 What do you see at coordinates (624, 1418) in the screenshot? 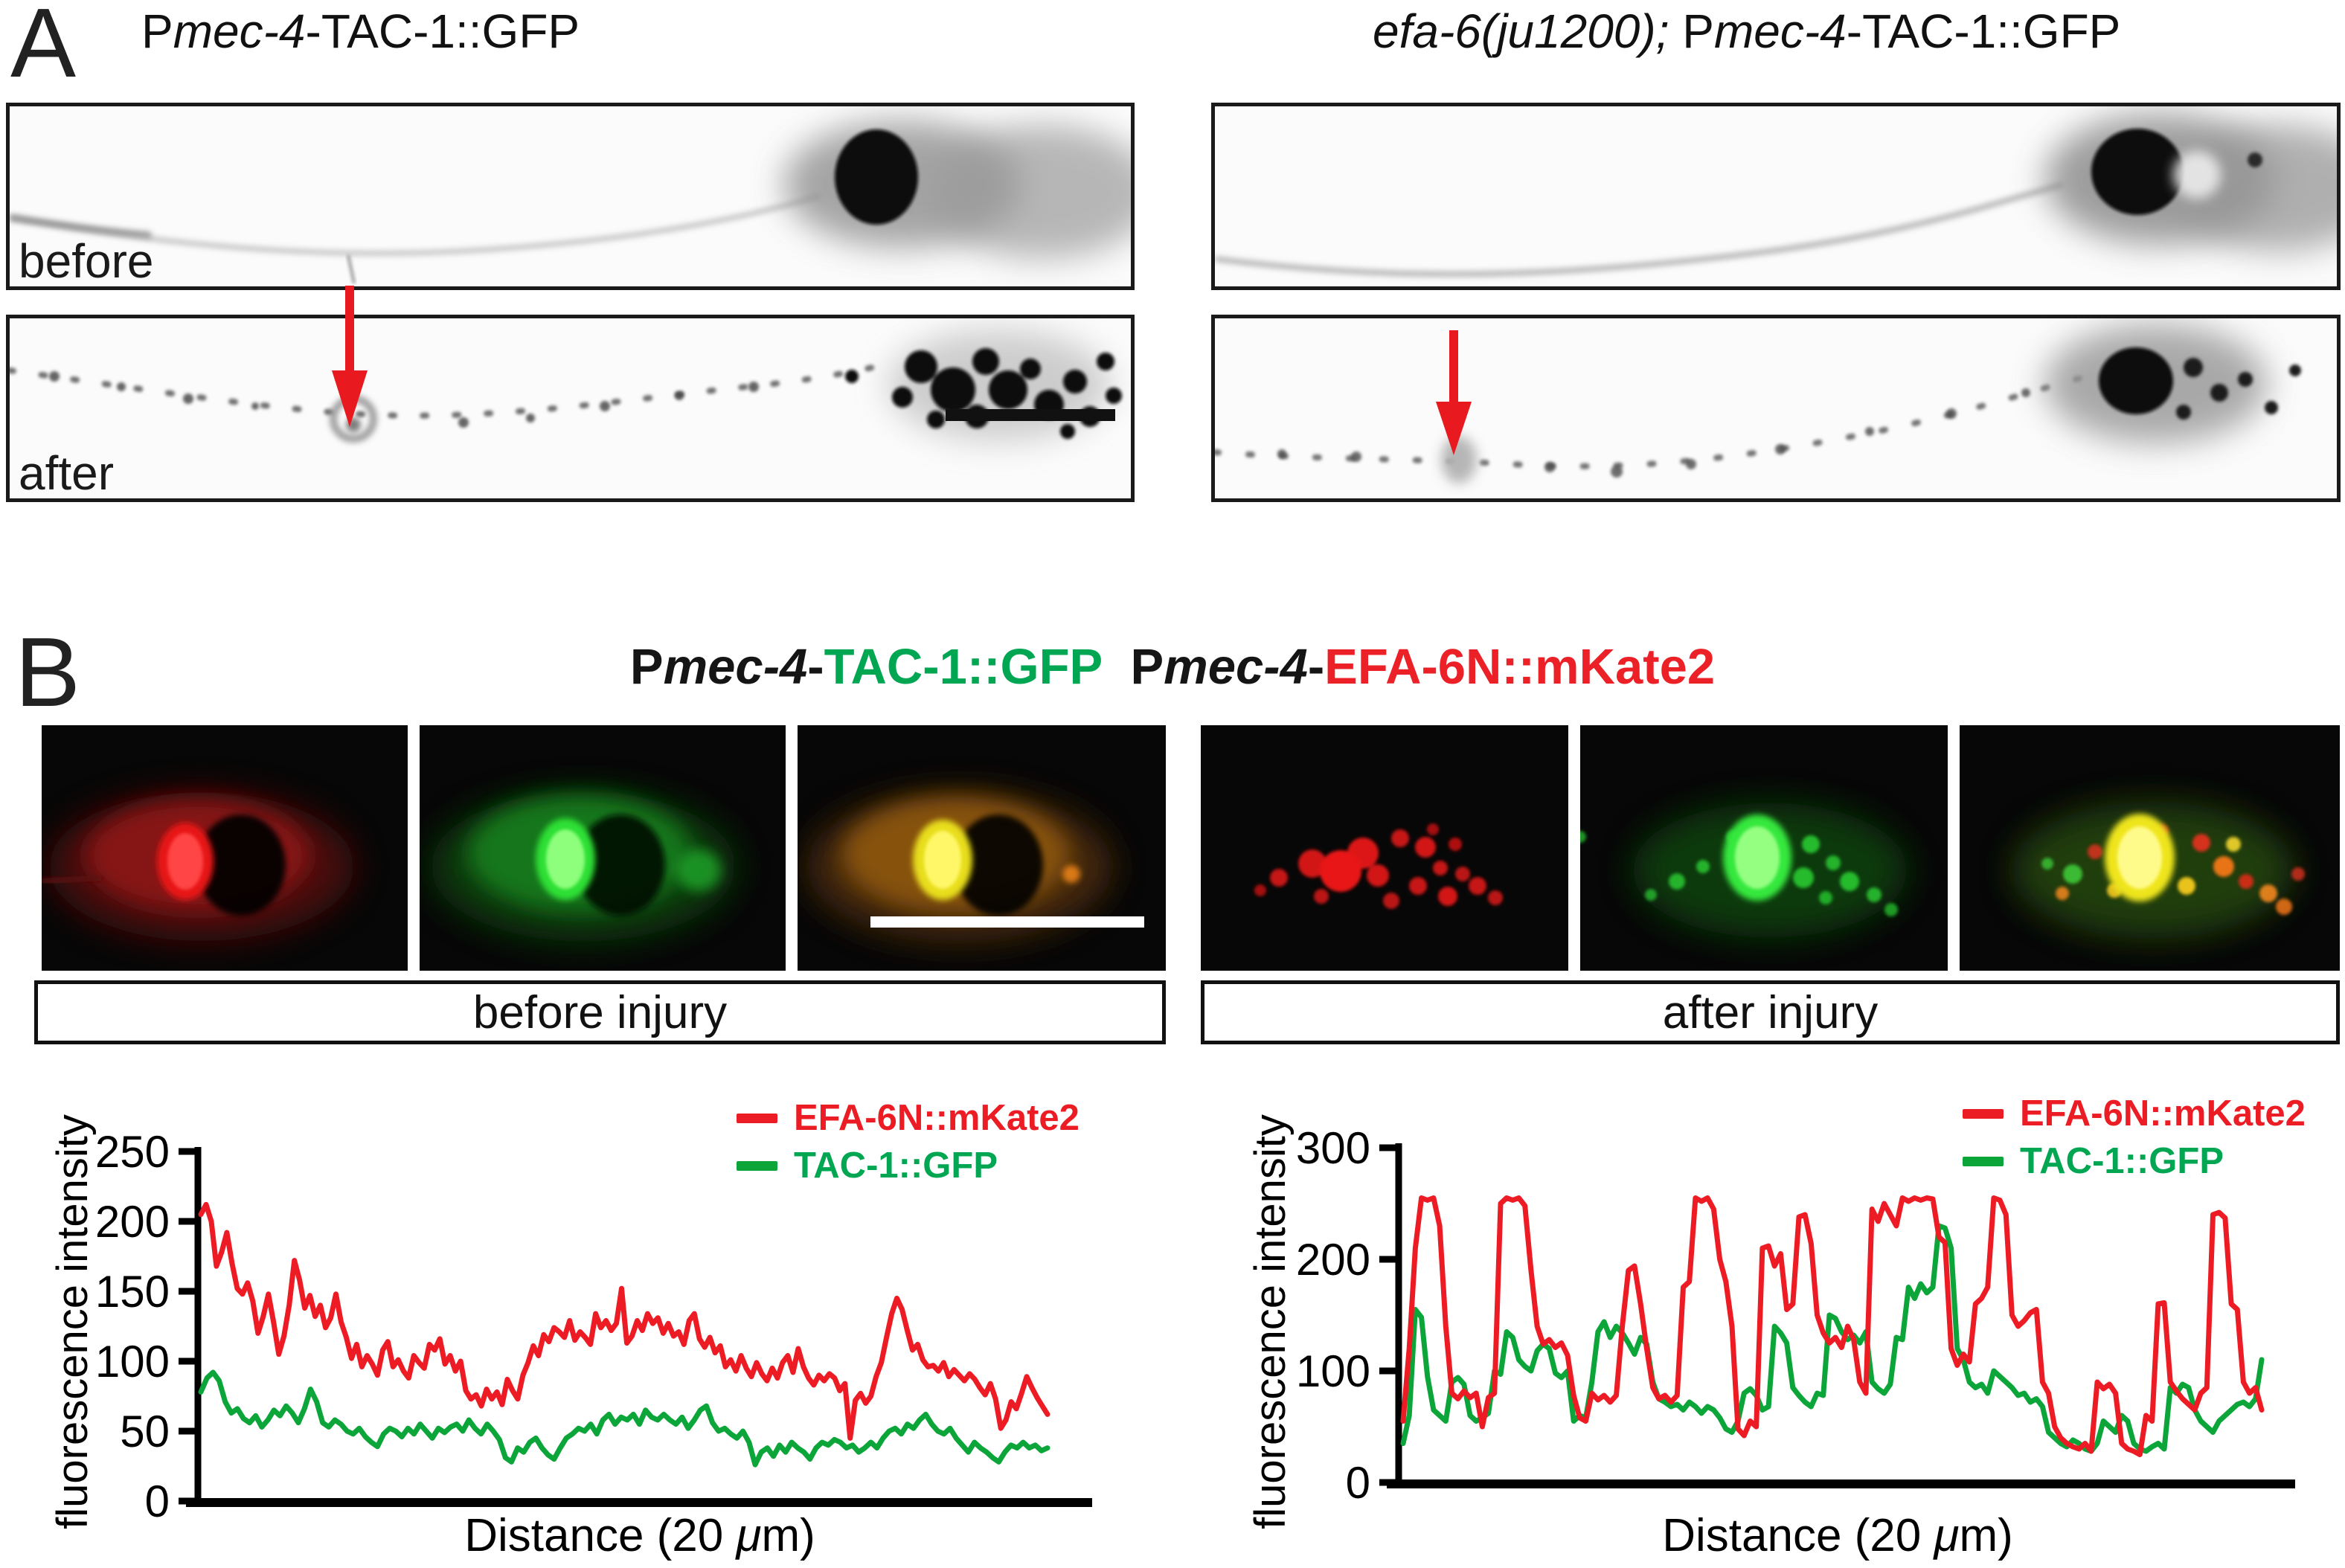
I see `series-TAC-1::GFP` at bounding box center [624, 1418].